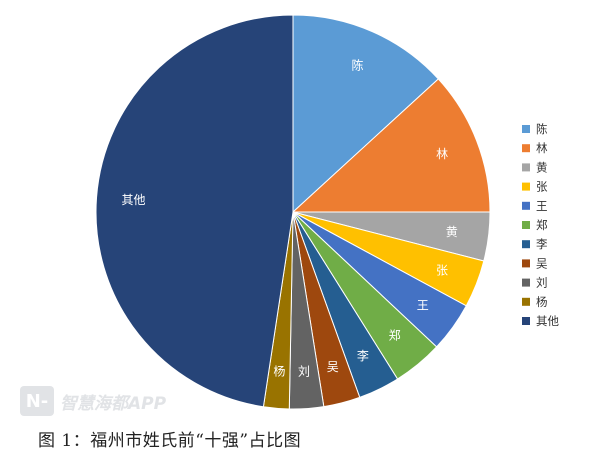  Describe the element at coordinates (304, 372) in the screenshot. I see `slice-label-8: 刘` at that location.